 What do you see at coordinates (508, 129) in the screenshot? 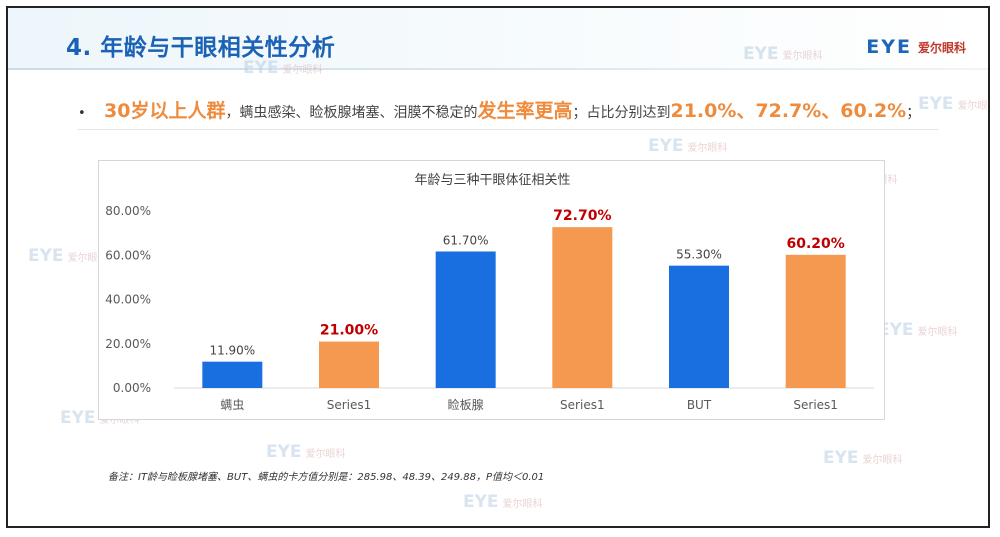
I see `bullet-underline` at bounding box center [508, 129].